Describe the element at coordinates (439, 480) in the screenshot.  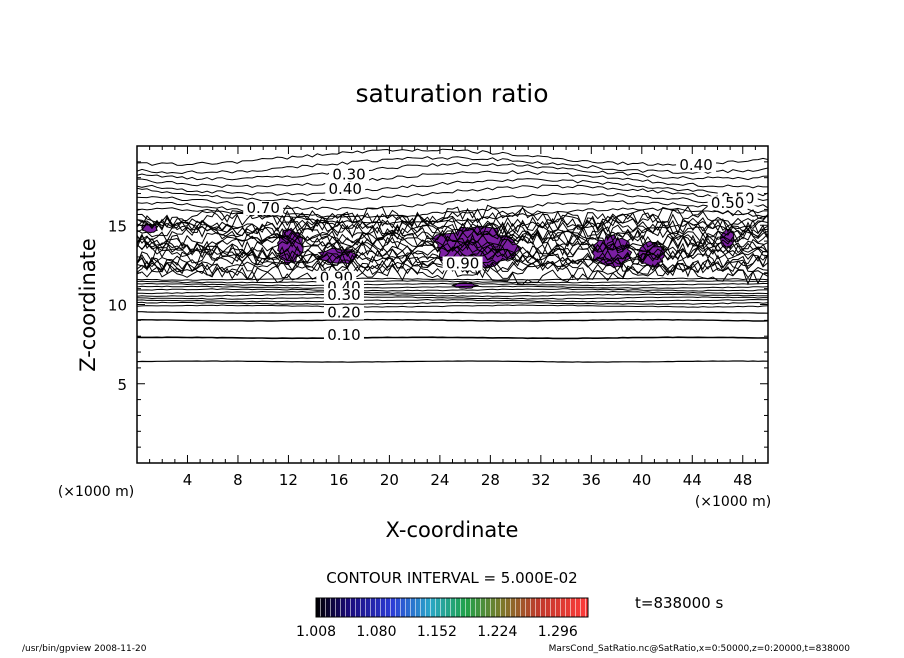
I see `x-tick-label: 24` at that location.